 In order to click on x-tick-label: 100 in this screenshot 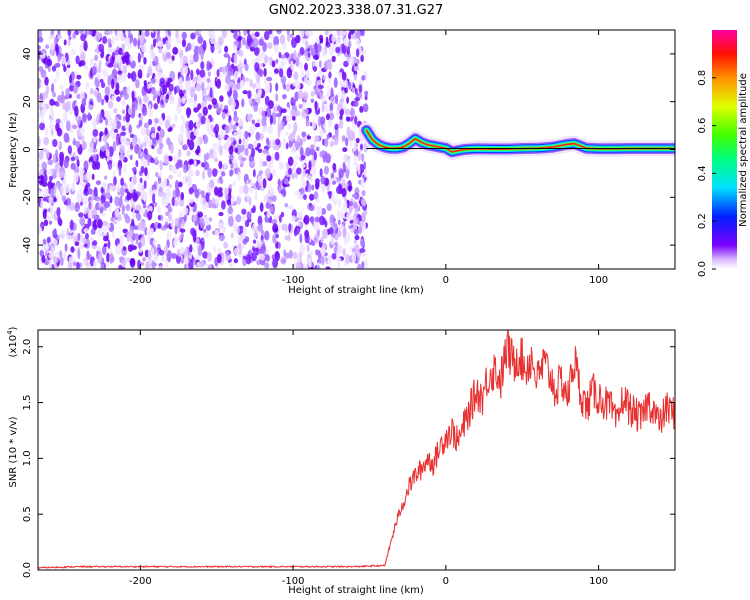, I will do `click(598, 280)`.